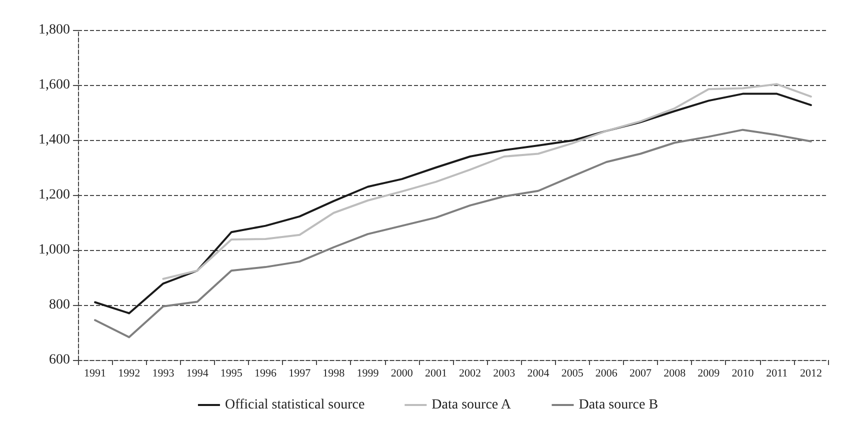 Image resolution: width=857 pixels, height=433 pixels. I want to click on legend-label: Data source B, so click(618, 405).